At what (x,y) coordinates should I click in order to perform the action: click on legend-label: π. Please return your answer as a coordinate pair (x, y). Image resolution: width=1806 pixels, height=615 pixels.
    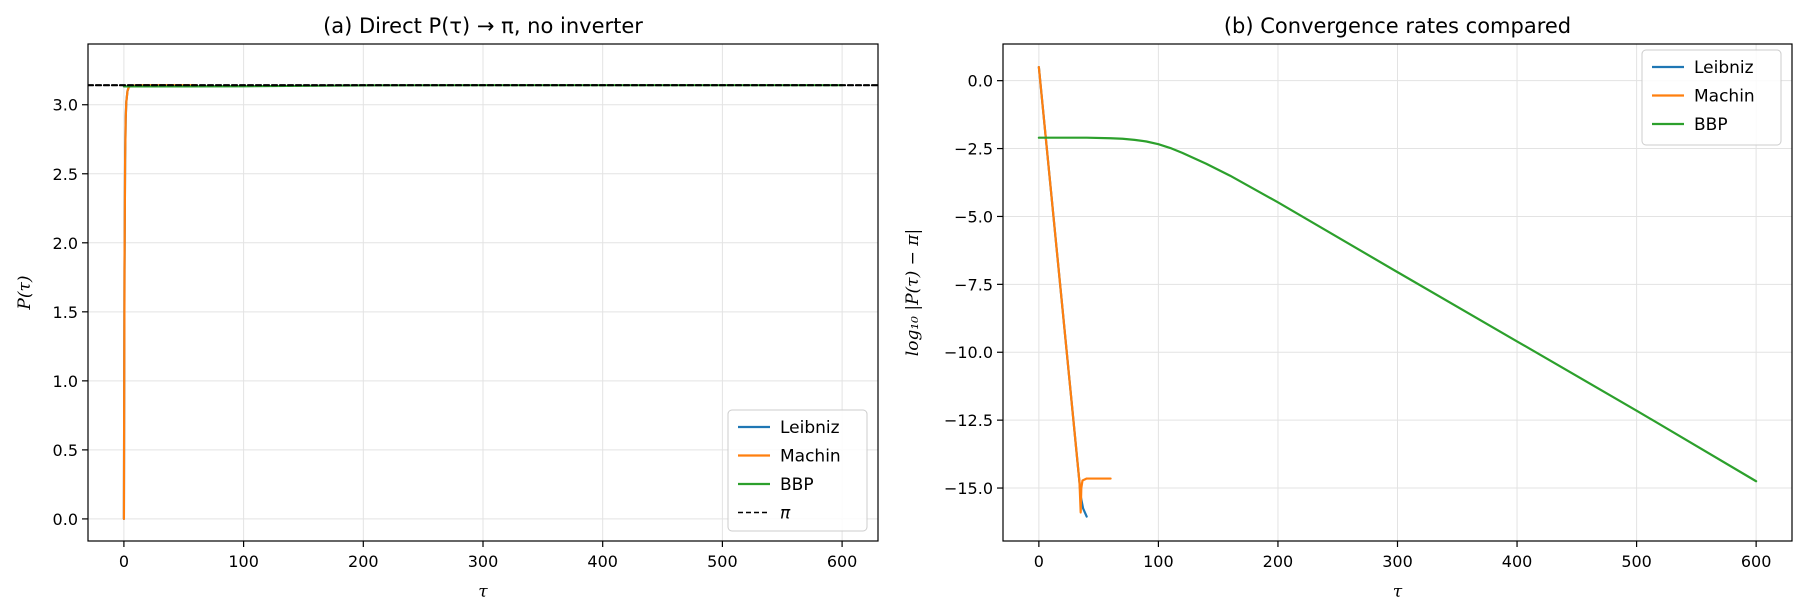
    Looking at the image, I should click on (785, 514).